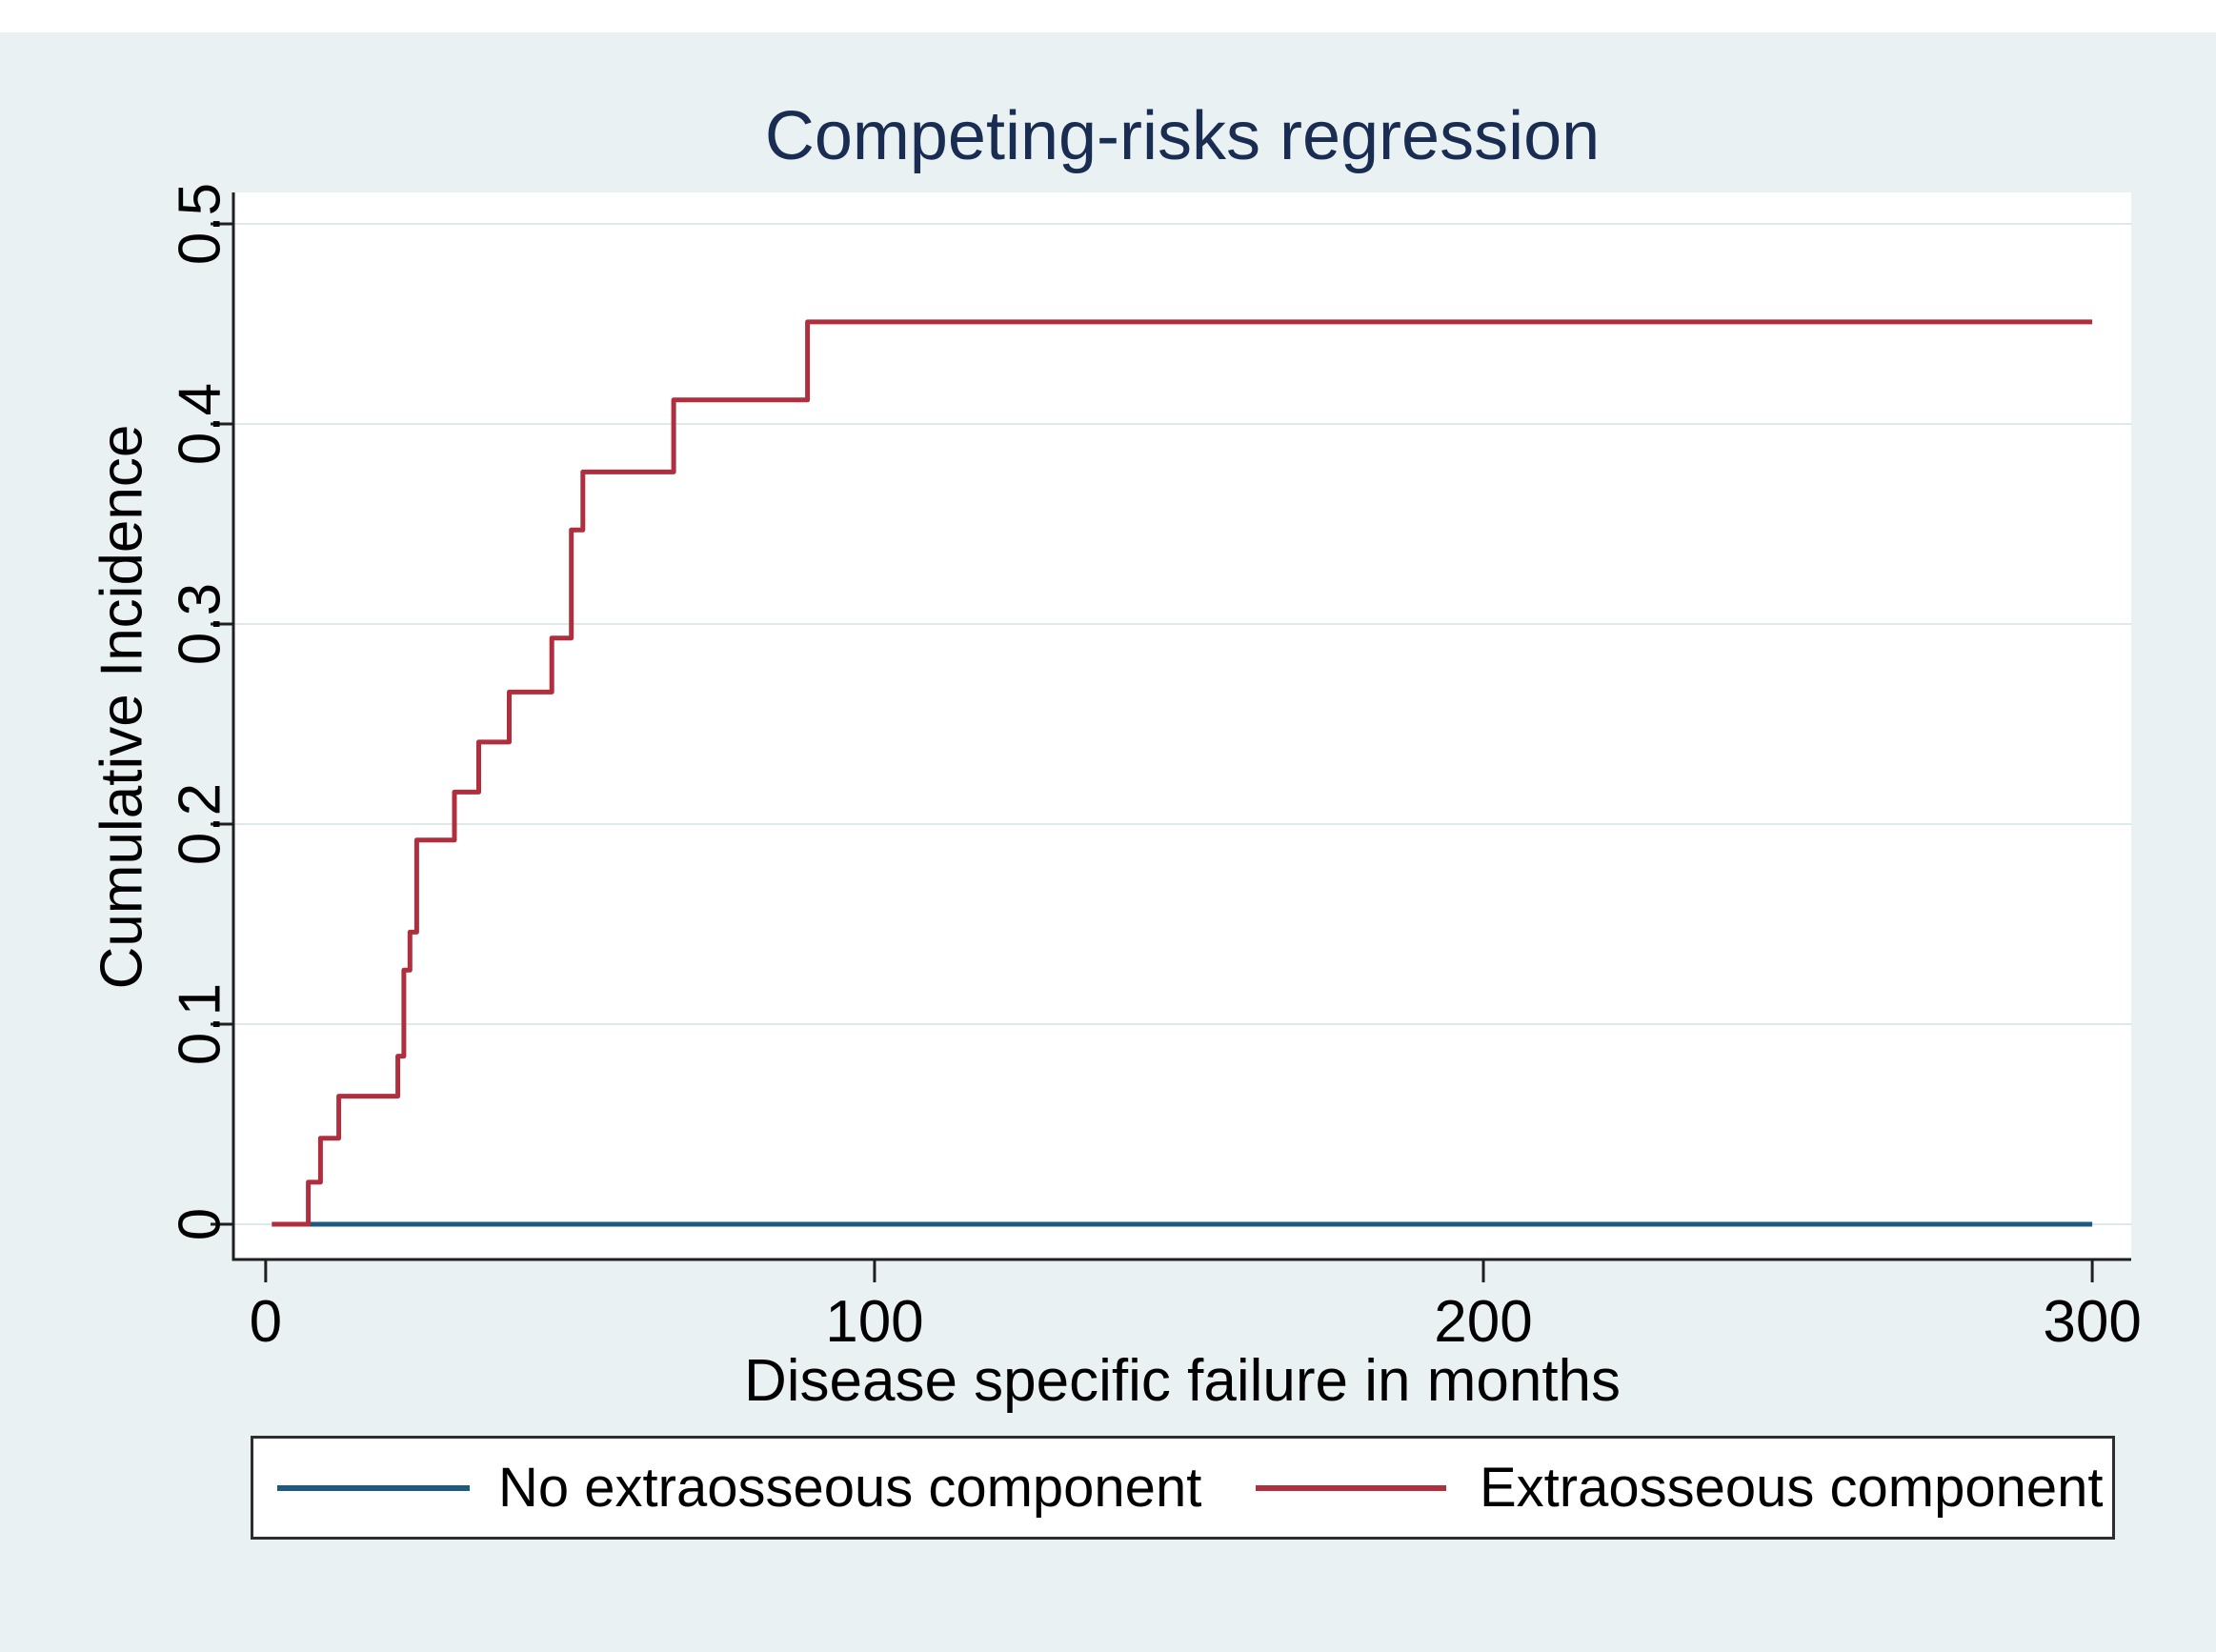 The width and height of the screenshot is (2216, 1652). What do you see at coordinates (266, 1322) in the screenshot?
I see `x-tick-label: 0` at bounding box center [266, 1322].